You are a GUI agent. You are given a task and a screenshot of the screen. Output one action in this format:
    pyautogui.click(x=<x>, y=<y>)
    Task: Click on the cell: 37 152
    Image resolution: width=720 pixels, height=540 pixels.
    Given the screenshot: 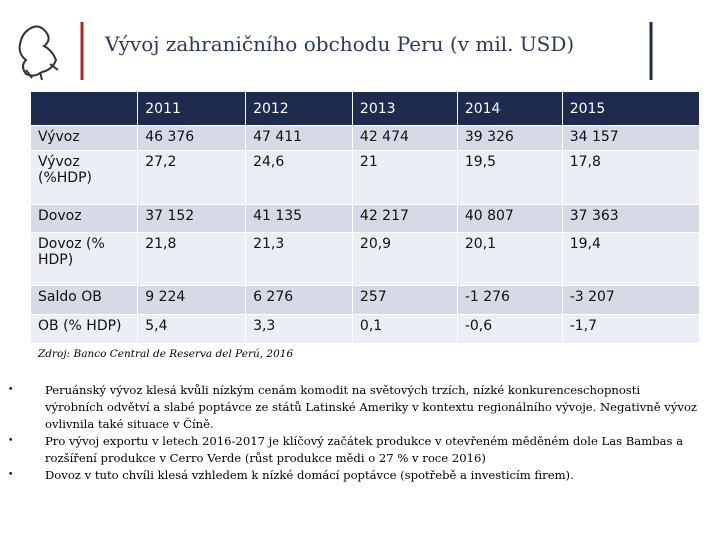 What is the action you would take?
    pyautogui.click(x=192, y=218)
    